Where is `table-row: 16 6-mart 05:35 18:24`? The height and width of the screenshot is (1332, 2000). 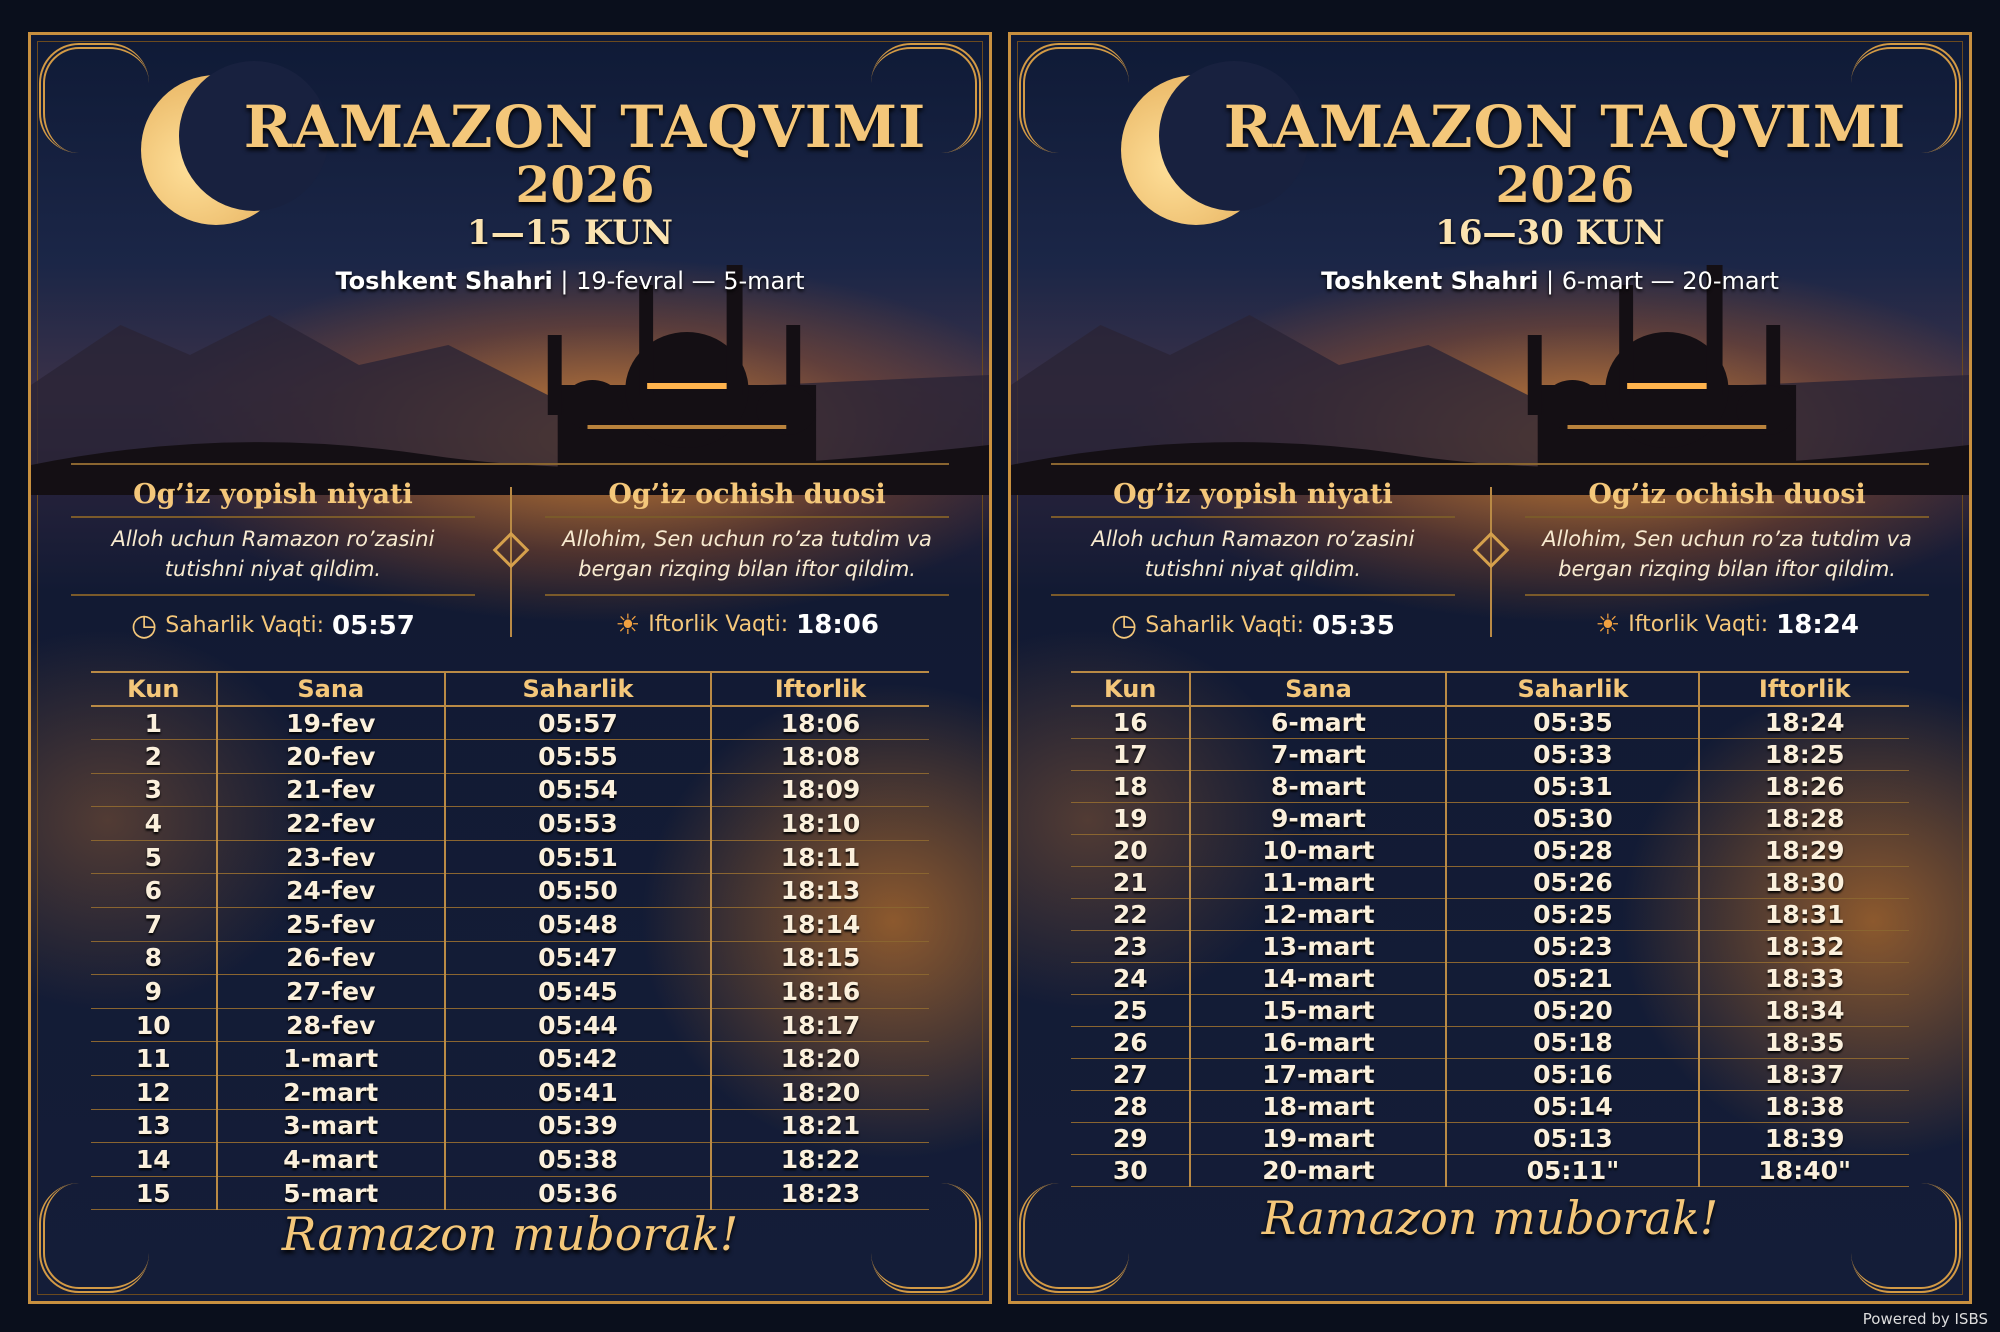 table-row: 16 6-mart 05:35 18:24 is located at coordinates (1490, 722).